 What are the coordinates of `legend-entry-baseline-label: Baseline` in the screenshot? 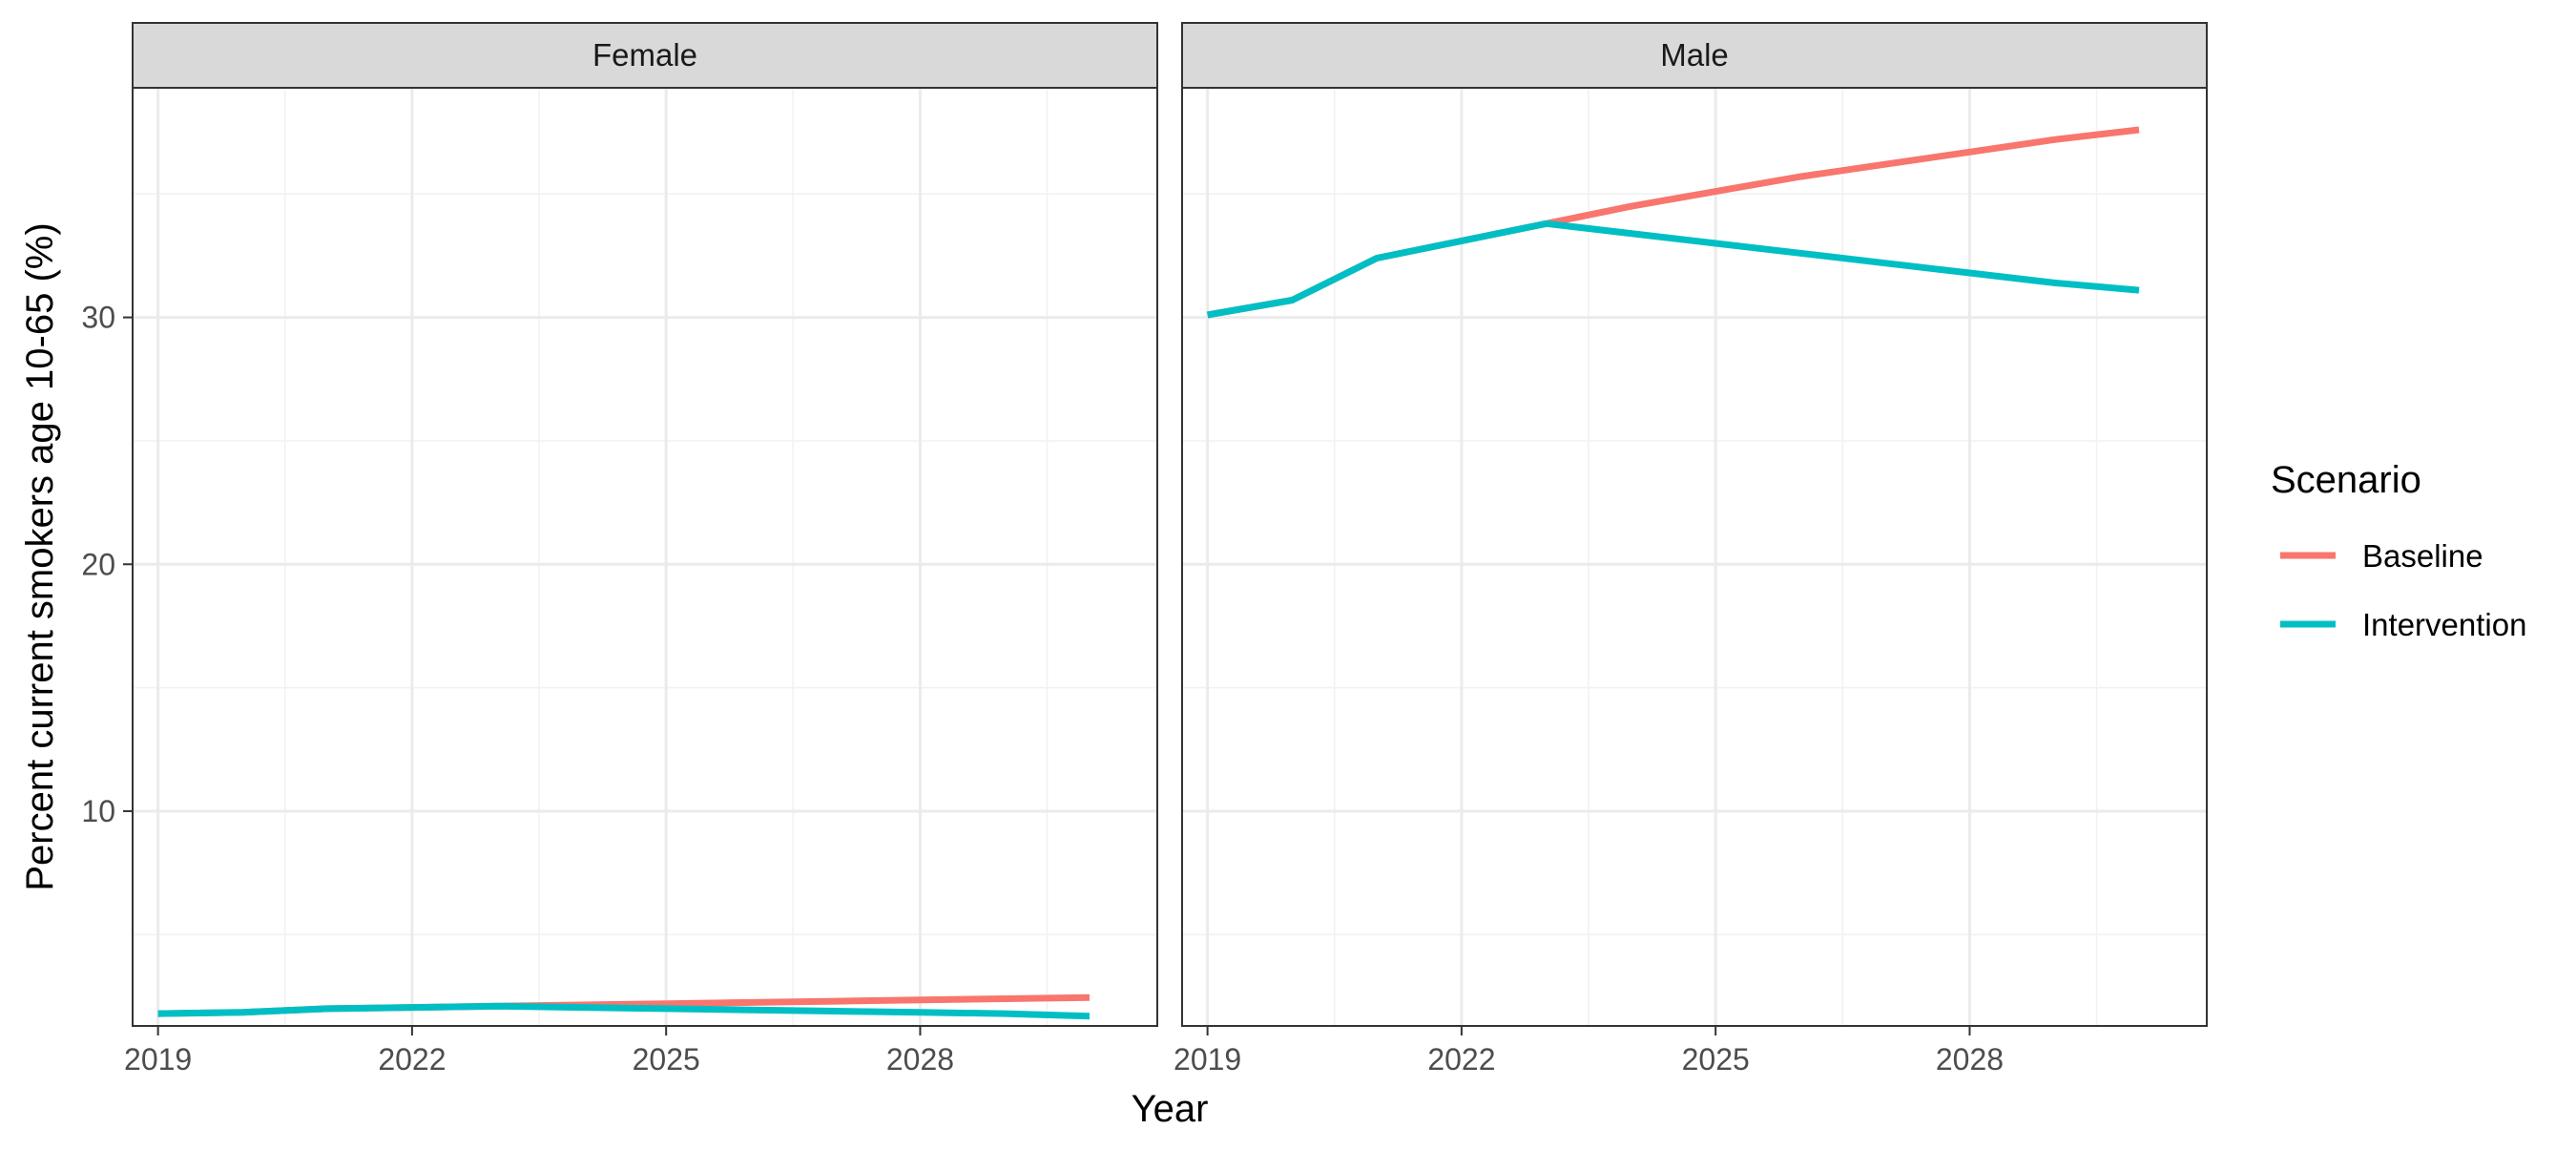 It's located at (2422, 556).